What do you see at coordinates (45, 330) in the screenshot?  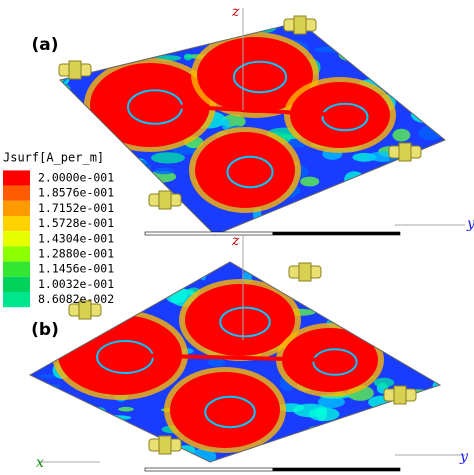 I see `panel-label: (b)` at bounding box center [45, 330].